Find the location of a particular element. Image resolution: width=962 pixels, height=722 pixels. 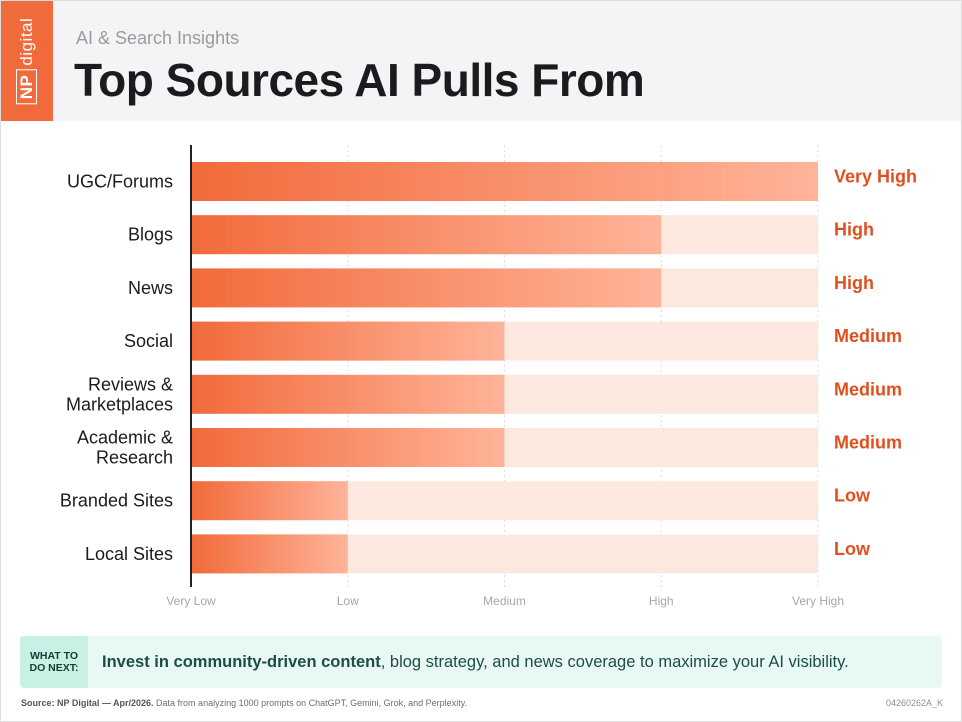

category-label: Social is located at coordinates (148, 341).